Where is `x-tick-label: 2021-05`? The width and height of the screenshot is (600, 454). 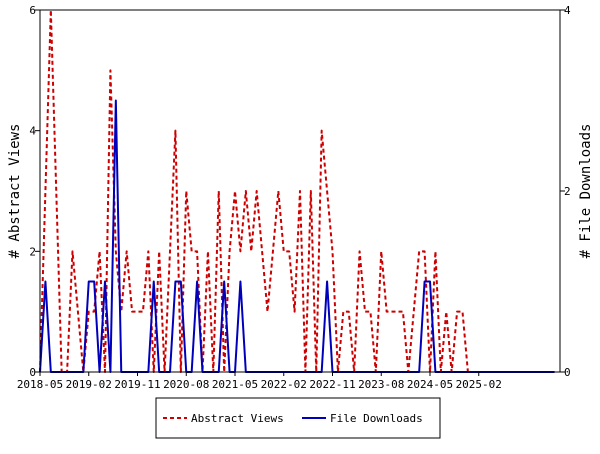
x-tick-label: 2021-05 is located at coordinates (235, 384).